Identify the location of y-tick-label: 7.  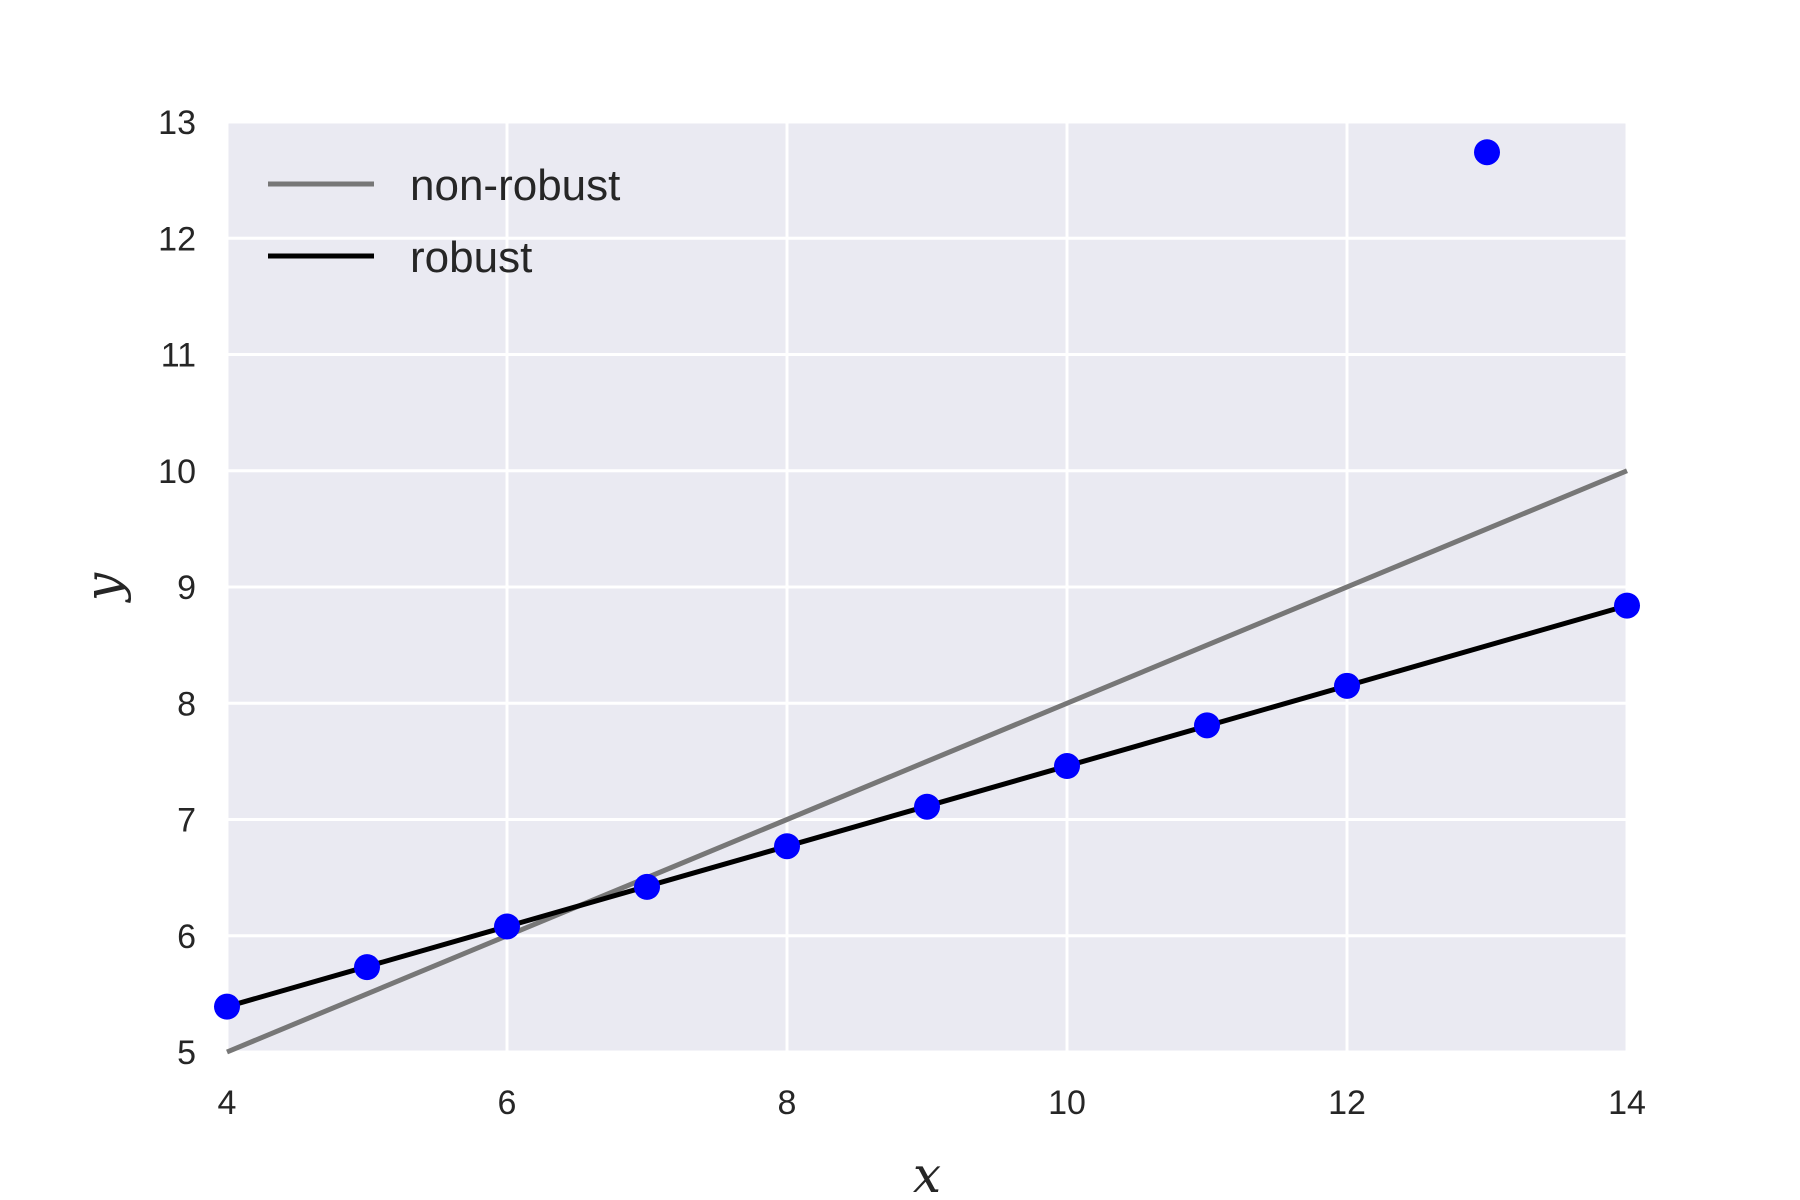
(186, 821).